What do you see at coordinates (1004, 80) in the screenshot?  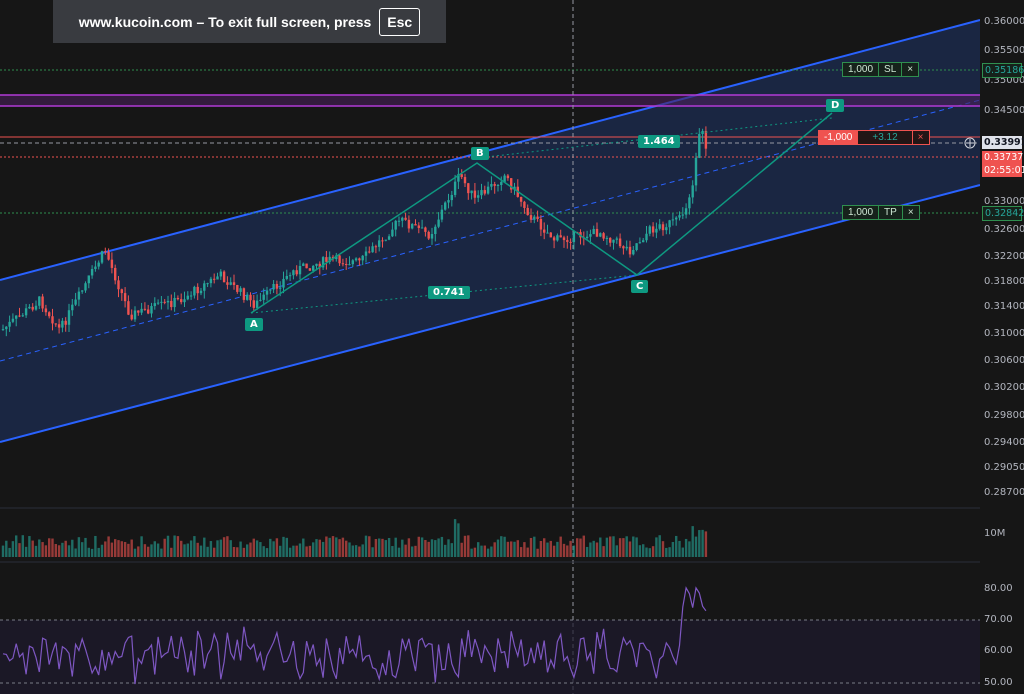 I see `price-tick: 0.35000` at bounding box center [1004, 80].